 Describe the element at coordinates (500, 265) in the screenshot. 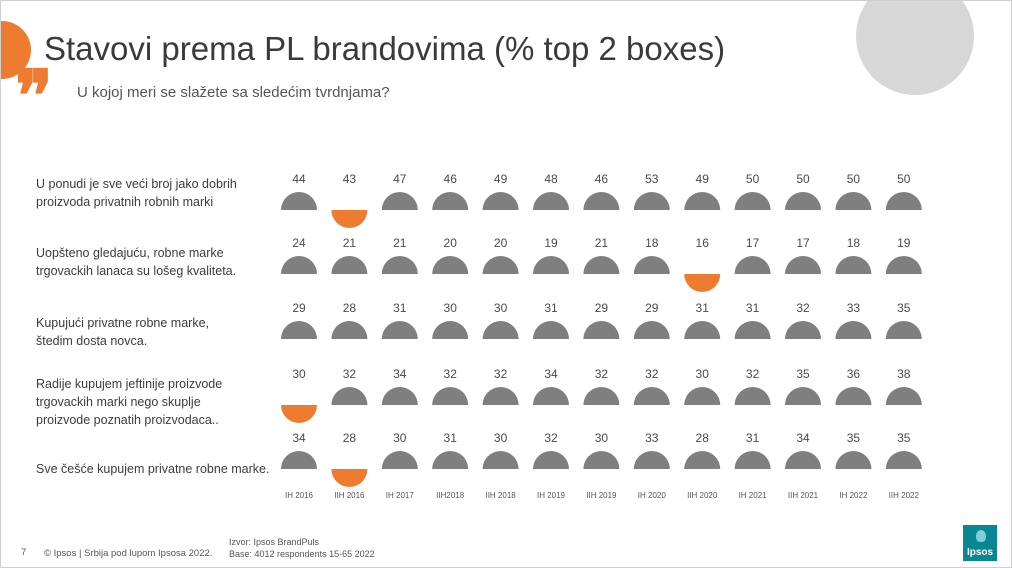

I see `marker-r2-c5` at that location.